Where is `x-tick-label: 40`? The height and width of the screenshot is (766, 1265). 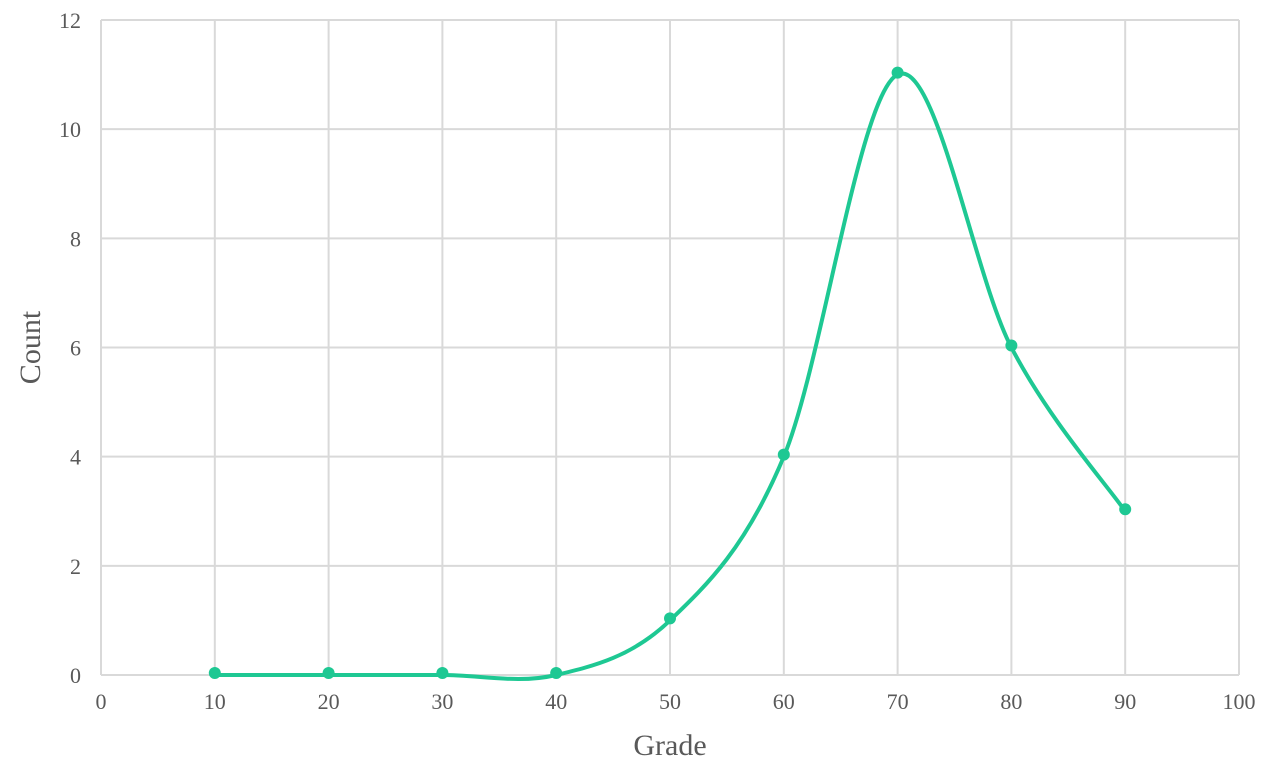 x-tick-label: 40 is located at coordinates (556, 701).